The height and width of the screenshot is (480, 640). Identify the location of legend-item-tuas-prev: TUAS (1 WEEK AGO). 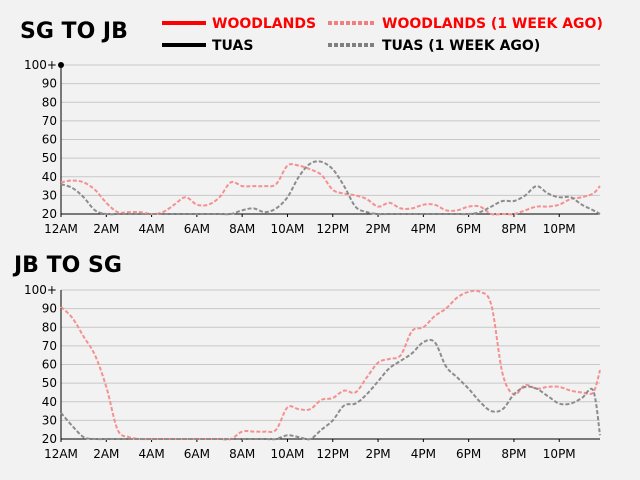
(434, 46).